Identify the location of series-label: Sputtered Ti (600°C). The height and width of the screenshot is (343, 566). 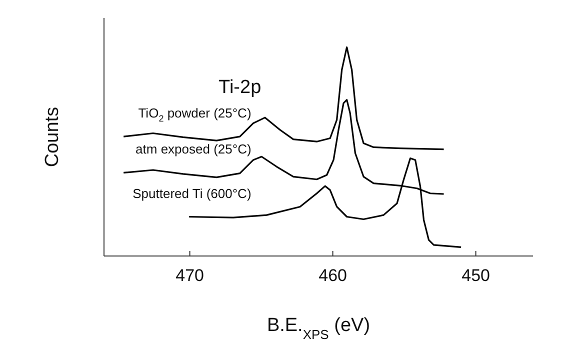
(192, 194).